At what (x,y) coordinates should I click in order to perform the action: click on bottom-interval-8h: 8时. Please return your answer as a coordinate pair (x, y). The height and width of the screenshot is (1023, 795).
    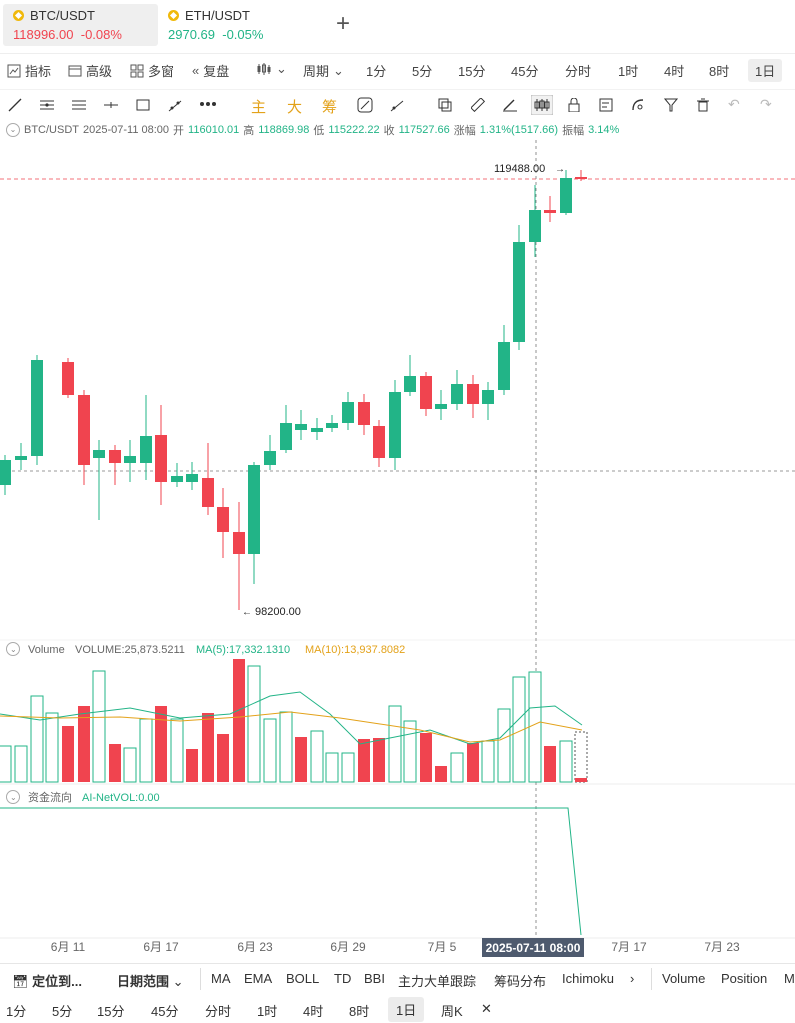
    Looking at the image, I should click on (359, 1011).